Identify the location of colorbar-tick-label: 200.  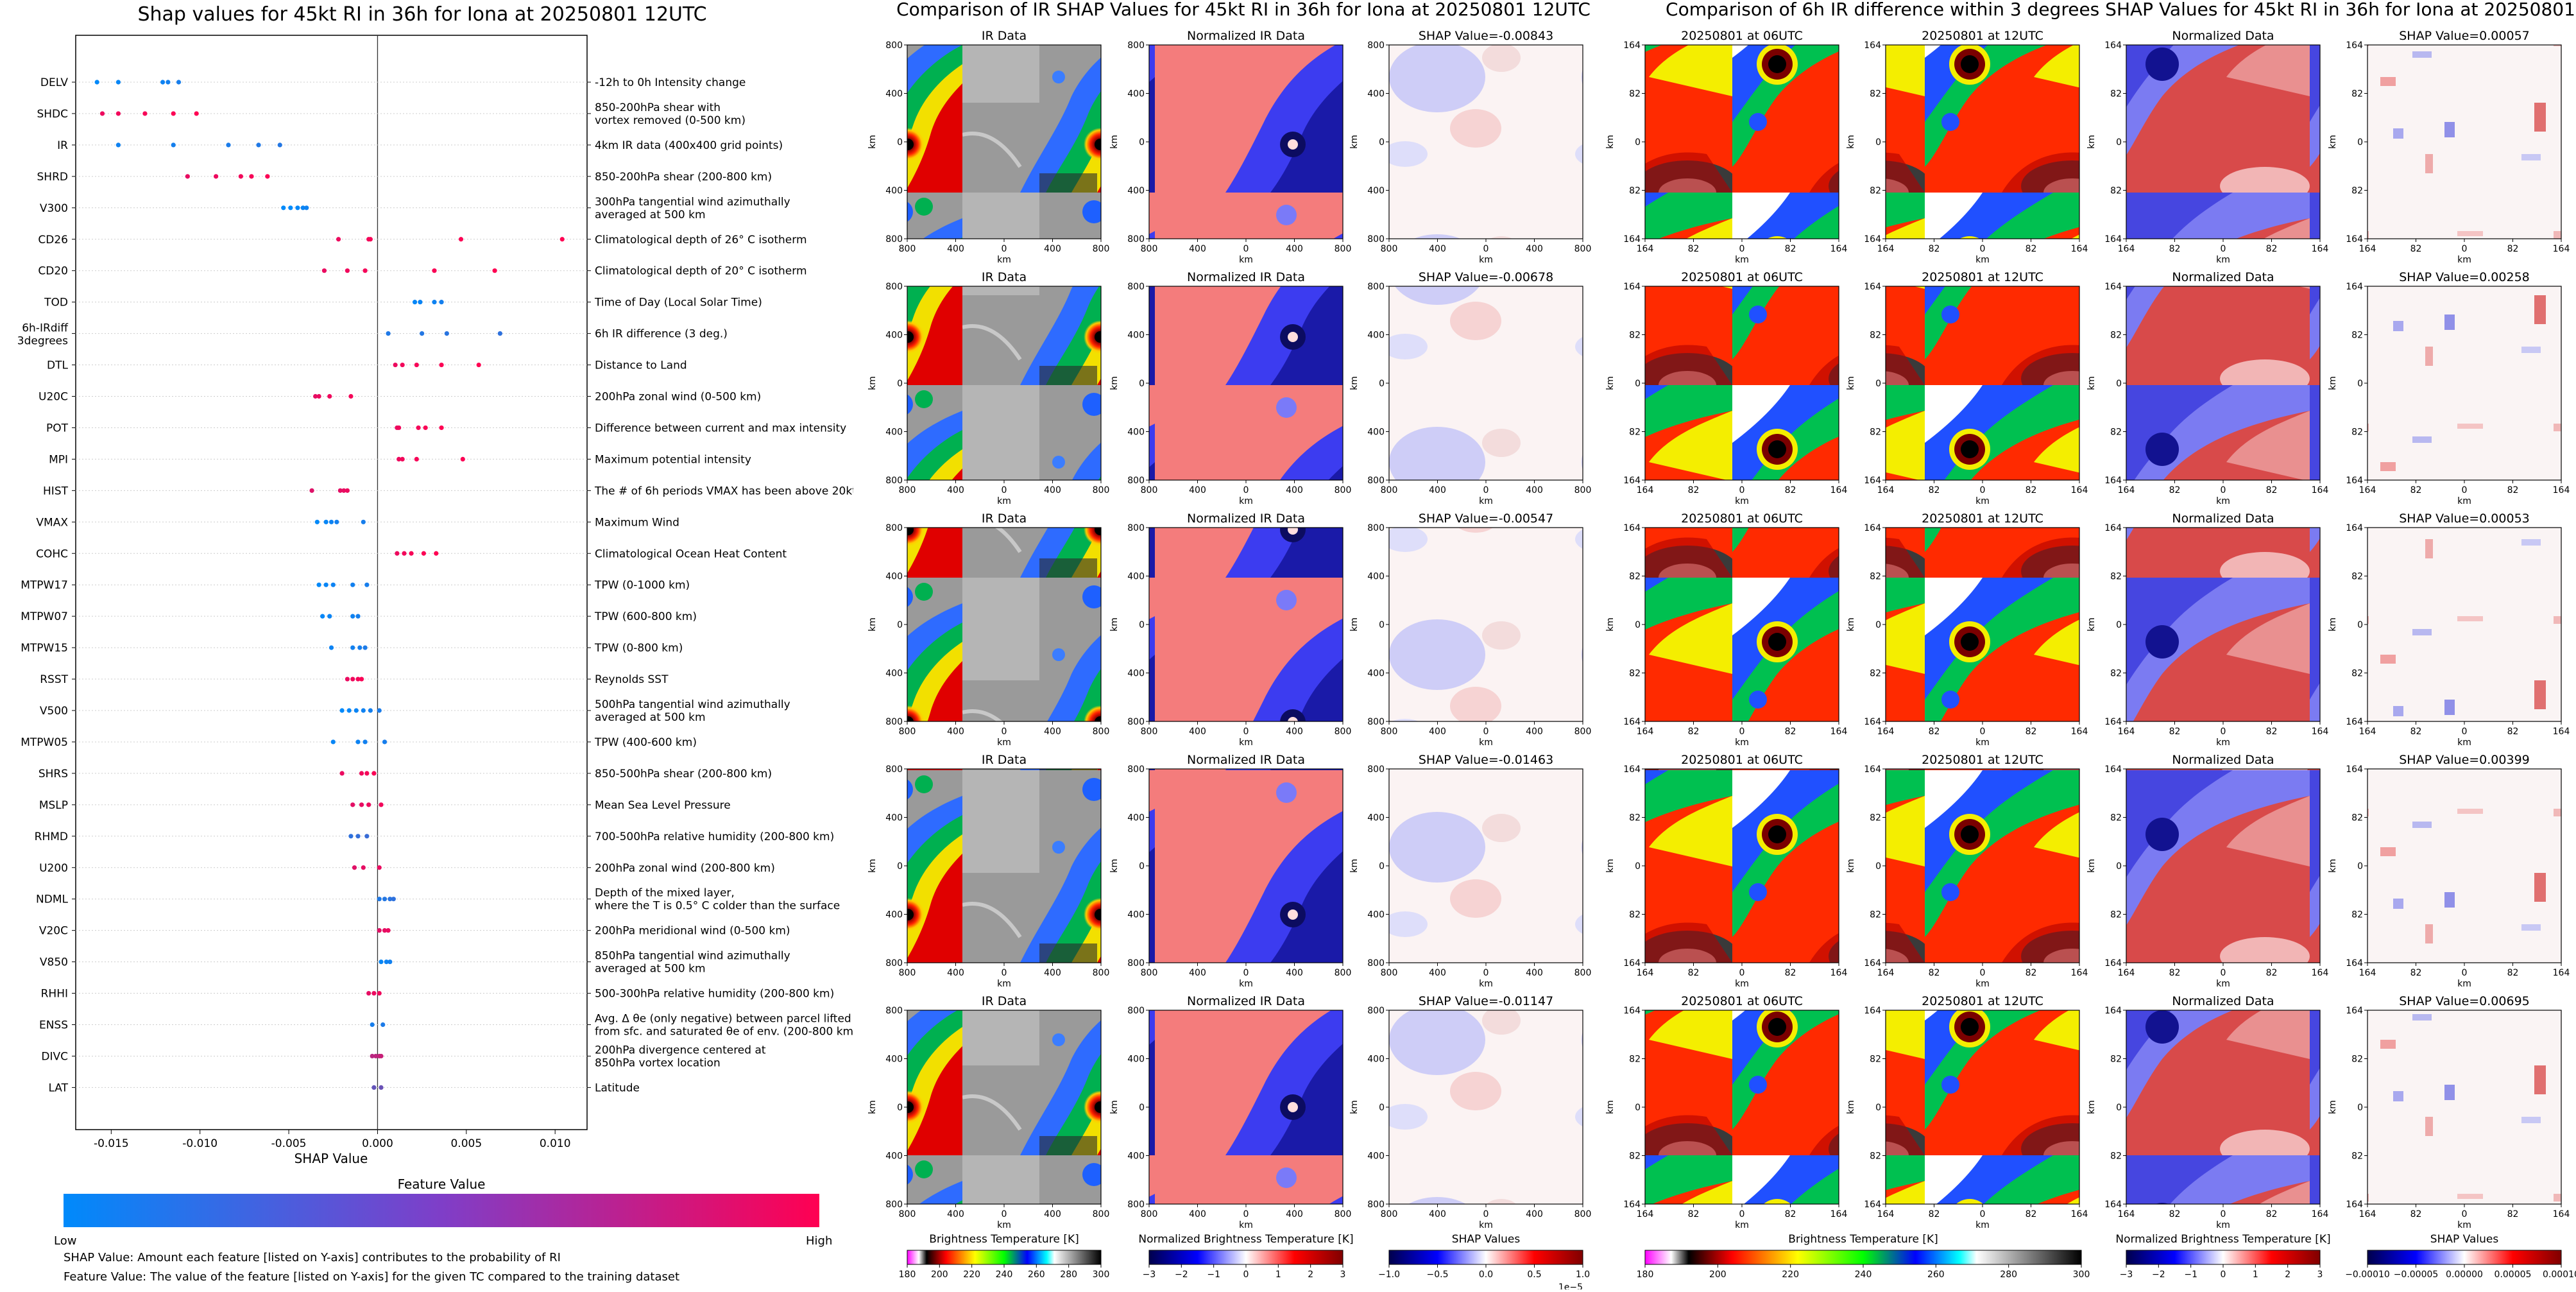
(1718, 1275).